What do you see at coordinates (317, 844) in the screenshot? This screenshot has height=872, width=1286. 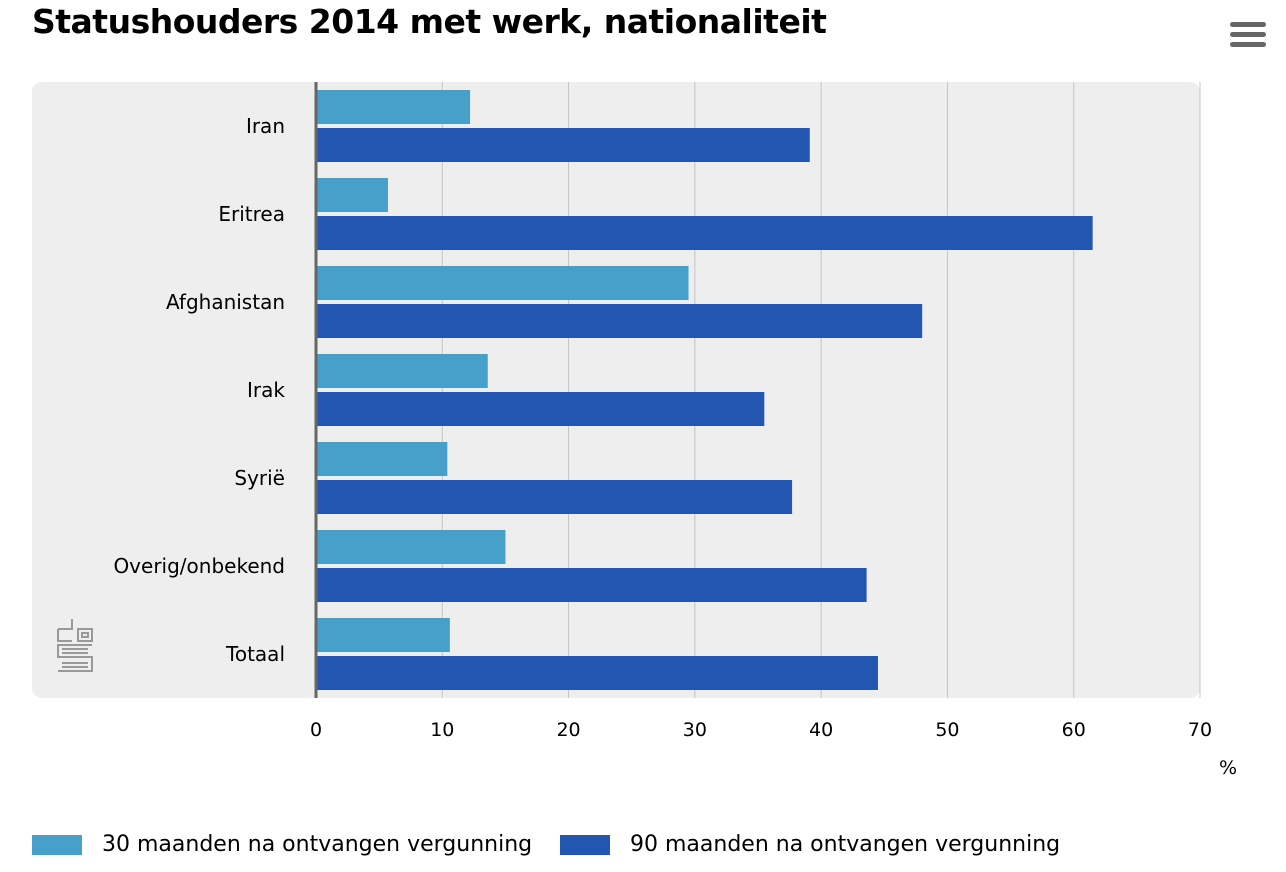 I see `legend-label: 30 maanden na ontvangen vergunning` at bounding box center [317, 844].